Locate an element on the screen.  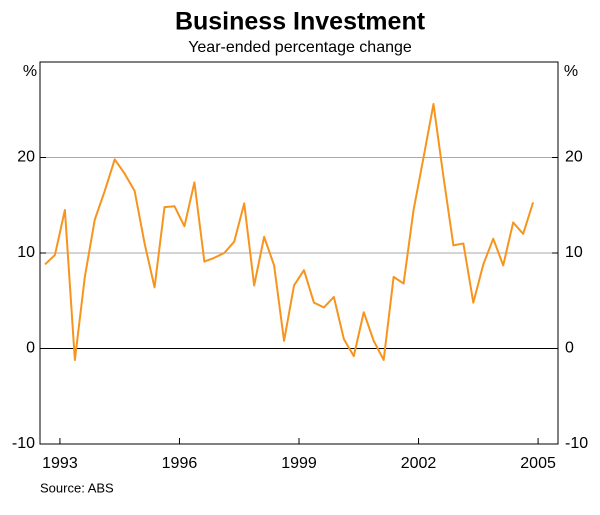
chart-title: Business Investment is located at coordinates (300, 22).